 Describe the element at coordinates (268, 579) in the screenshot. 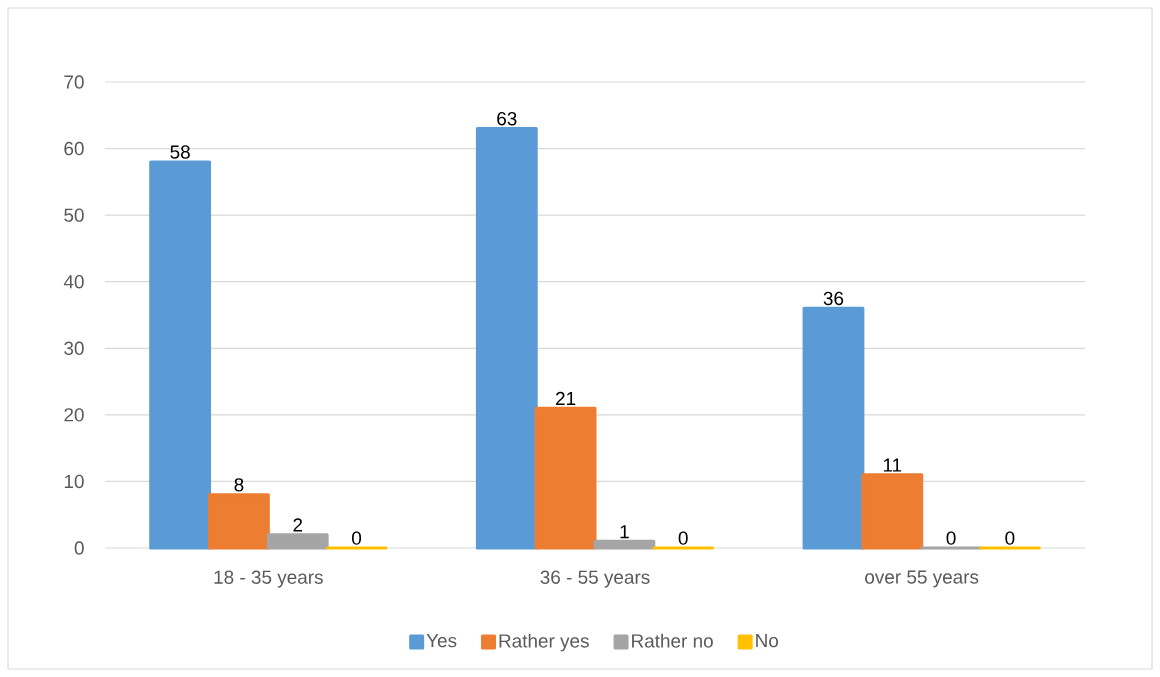

I see `x-tick-label: 18 - 35 years` at that location.